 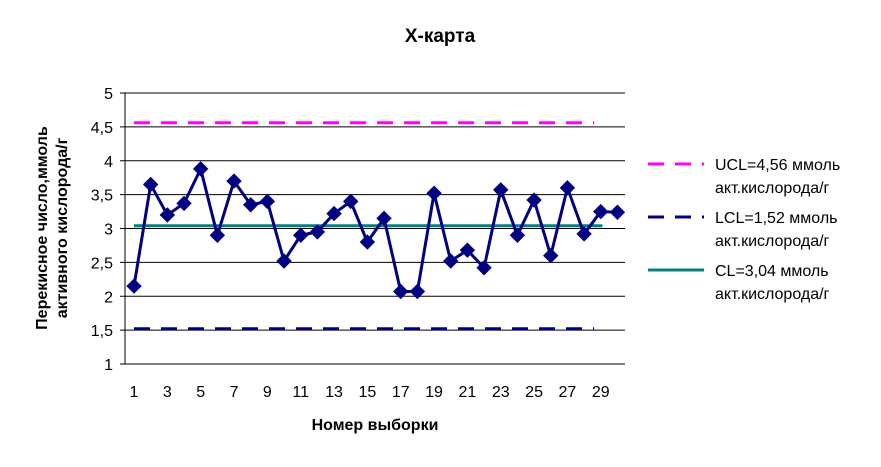 What do you see at coordinates (234, 392) in the screenshot?
I see `x-tick-label: 7` at bounding box center [234, 392].